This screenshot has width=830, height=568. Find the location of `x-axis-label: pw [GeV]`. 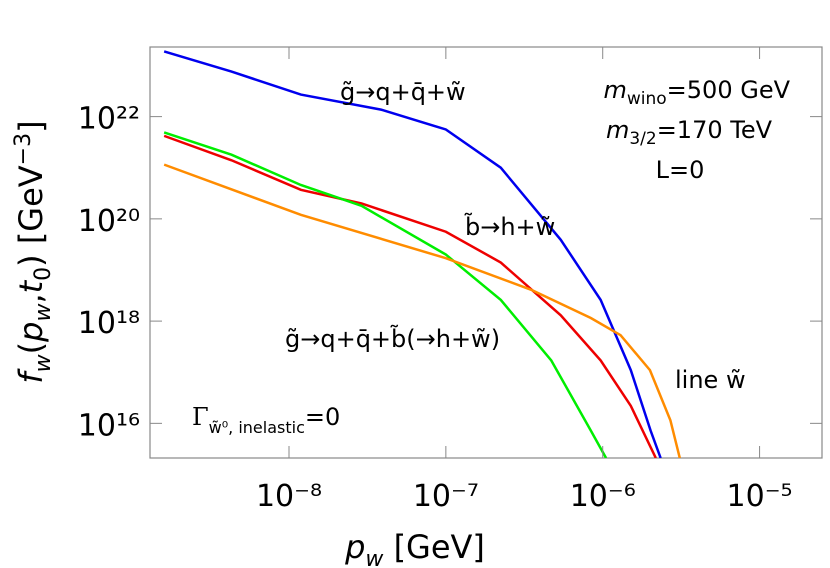

x-axis-label: pw [GeV] is located at coordinates (414, 548).